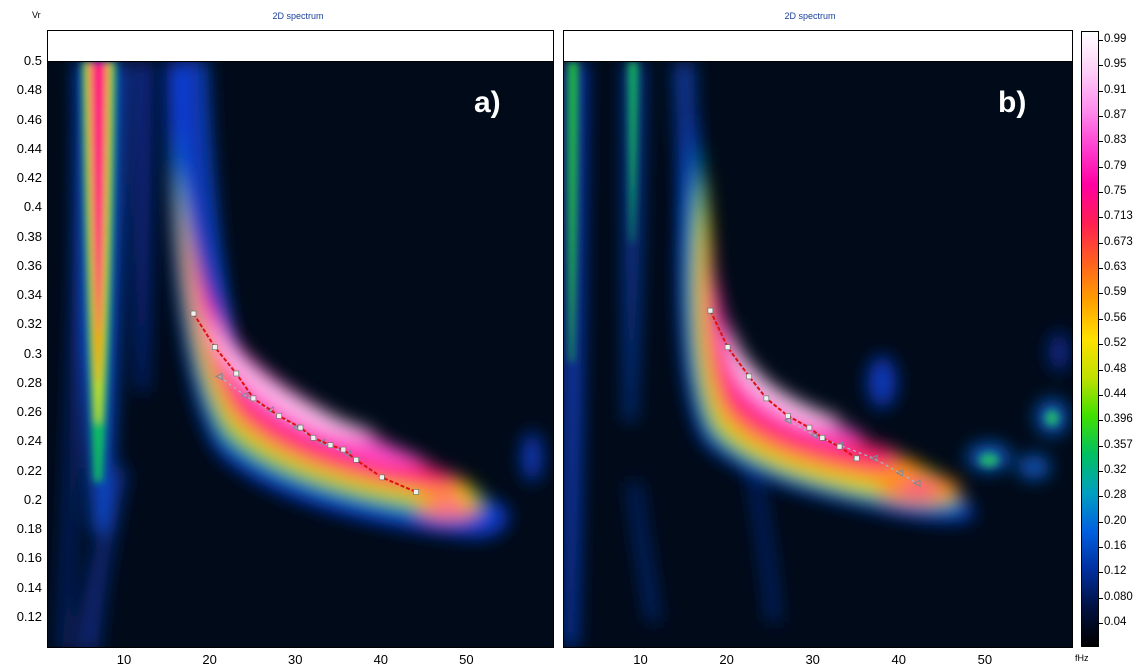 The height and width of the screenshot is (671, 1143). What do you see at coordinates (1115, 469) in the screenshot?
I see `colorbar-tick-label: 0.32` at bounding box center [1115, 469].